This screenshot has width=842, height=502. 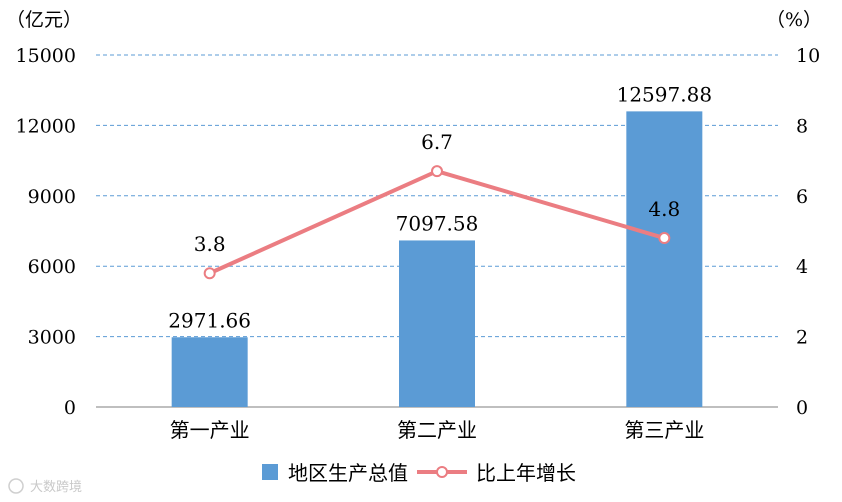 I want to click on legend-line-label: 比上年增长, so click(x=526, y=473).